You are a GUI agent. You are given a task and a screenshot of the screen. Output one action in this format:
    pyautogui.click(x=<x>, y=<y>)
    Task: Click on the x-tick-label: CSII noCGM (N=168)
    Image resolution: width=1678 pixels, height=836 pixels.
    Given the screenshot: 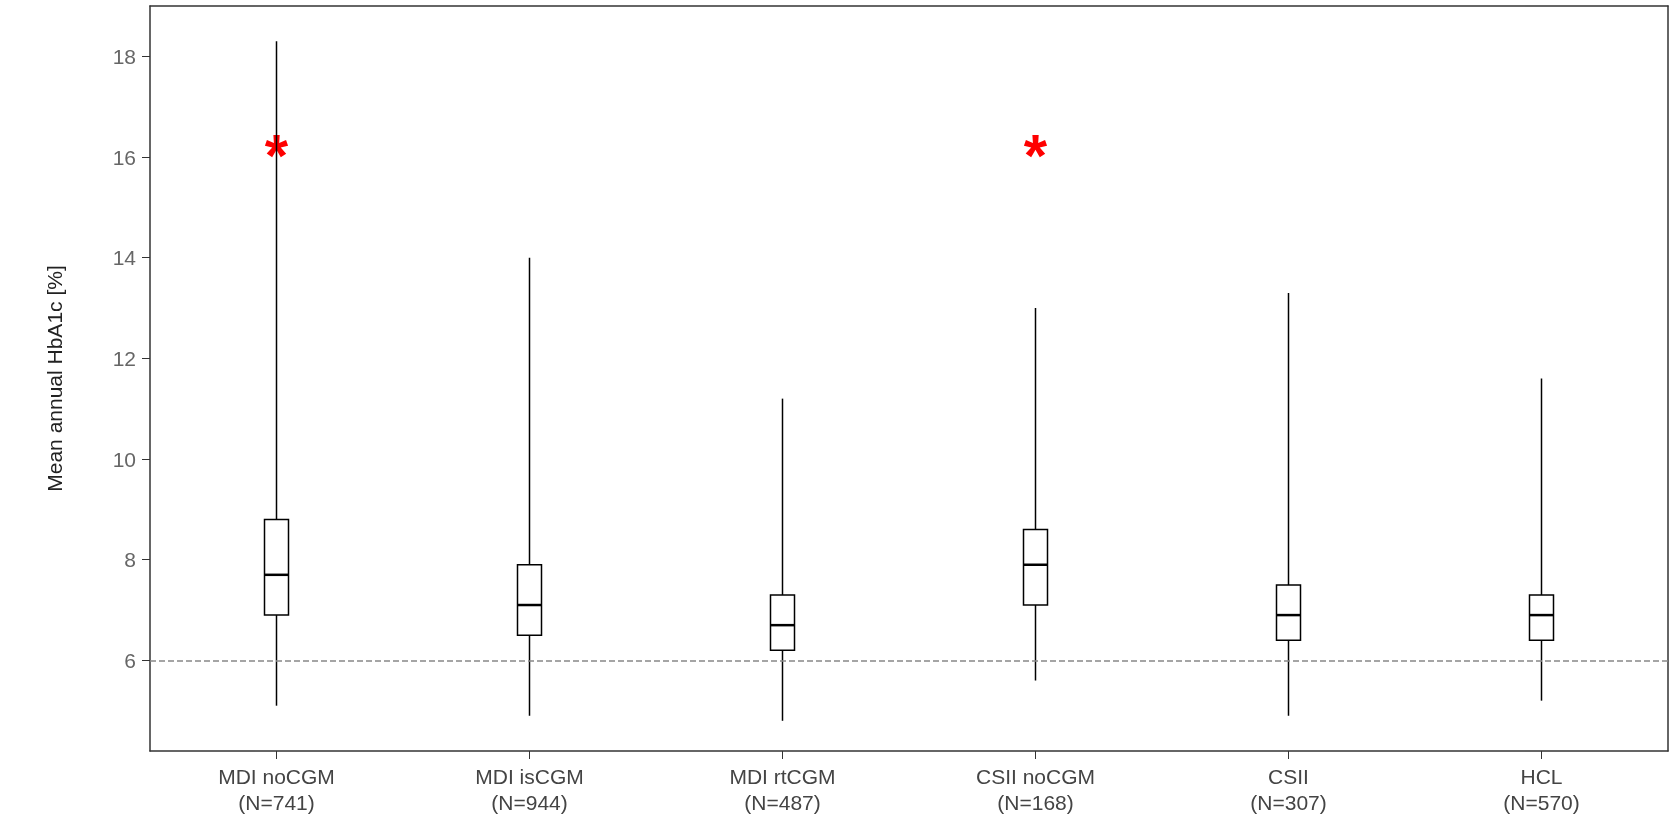 What is the action you would take?
    pyautogui.click(x=1035, y=789)
    